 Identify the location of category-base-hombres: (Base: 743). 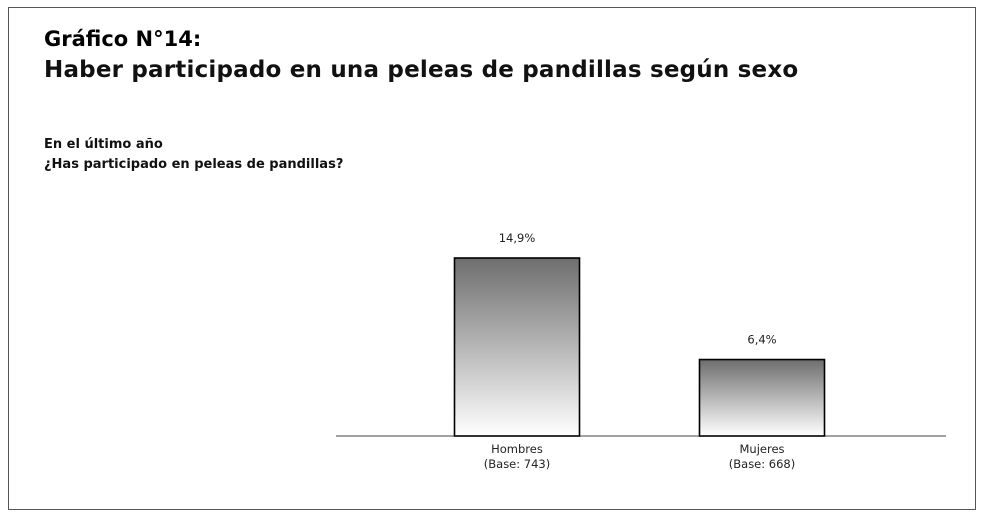
(517, 464).